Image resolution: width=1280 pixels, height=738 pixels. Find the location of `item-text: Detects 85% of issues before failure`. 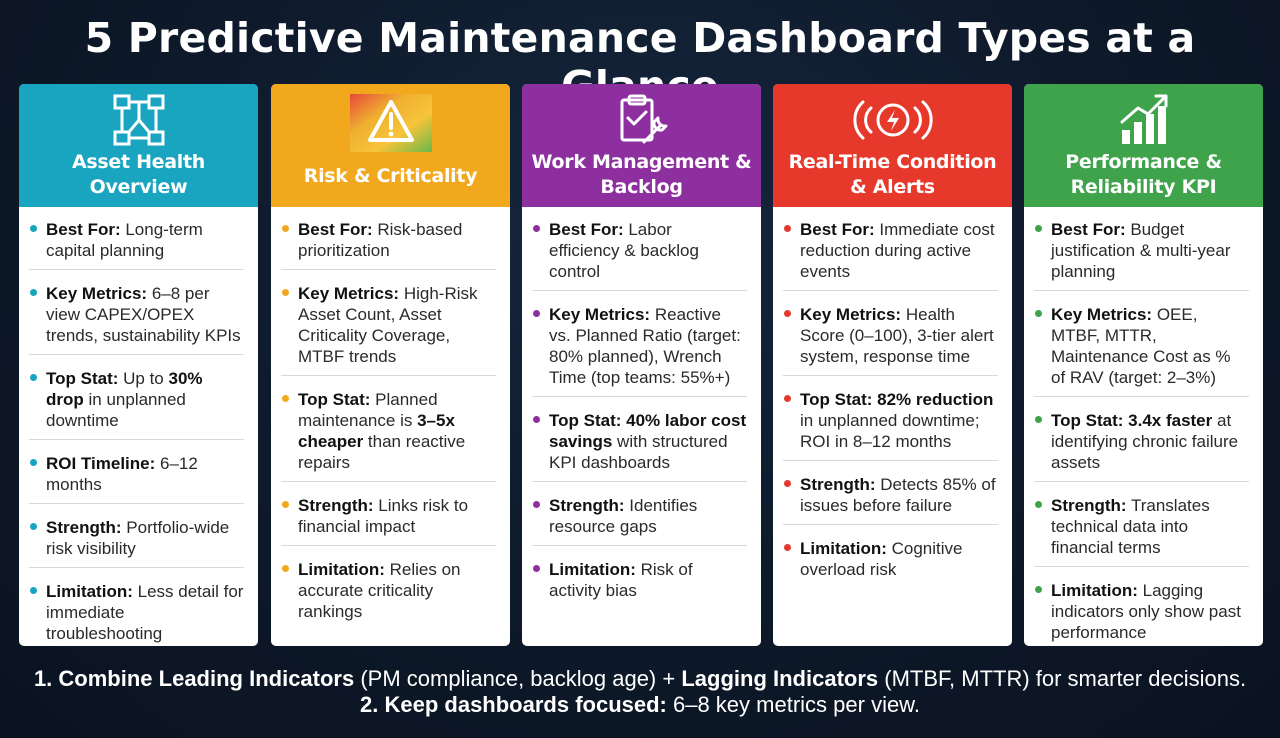

item-text: Detects 85% of issues before failure is located at coordinates (898, 495).